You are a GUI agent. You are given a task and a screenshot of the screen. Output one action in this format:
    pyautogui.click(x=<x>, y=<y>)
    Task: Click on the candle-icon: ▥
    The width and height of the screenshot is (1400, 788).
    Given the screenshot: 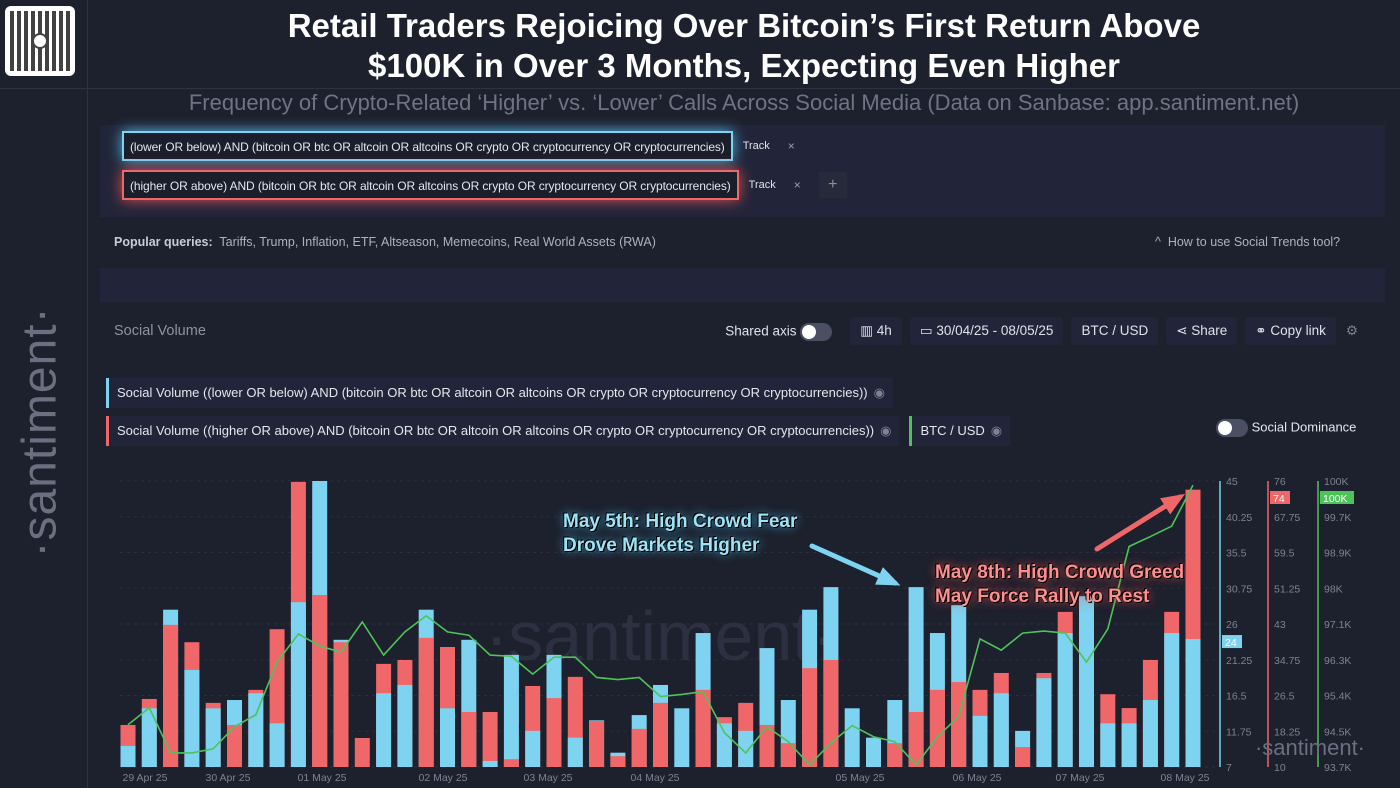 What is the action you would take?
    pyautogui.click(x=868, y=330)
    